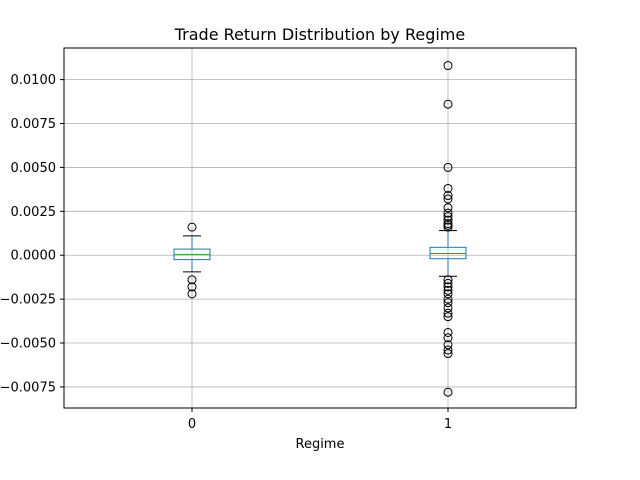 The width and height of the screenshot is (640, 480). Describe the element at coordinates (34, 168) in the screenshot. I see `y-tick-label: 0.0050` at that location.